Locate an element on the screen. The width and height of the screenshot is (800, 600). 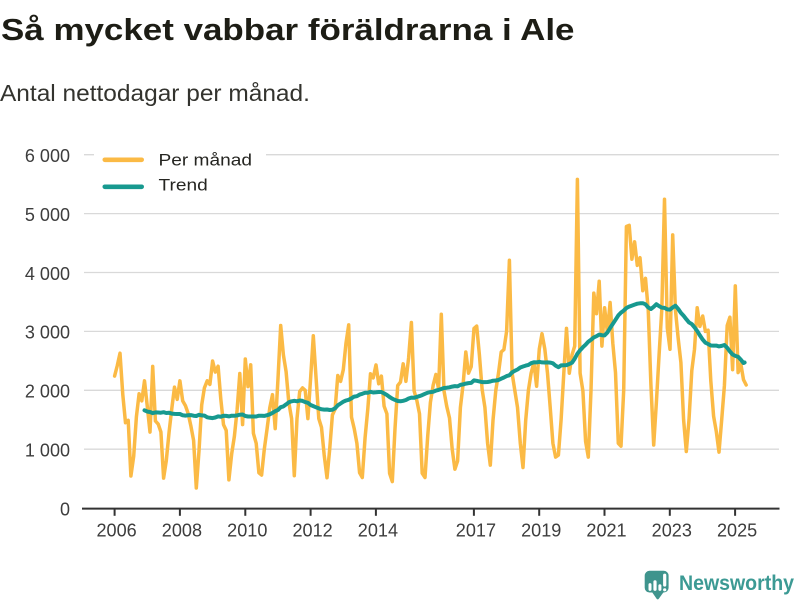
svg-text: 2017 is located at coordinates (476, 531).